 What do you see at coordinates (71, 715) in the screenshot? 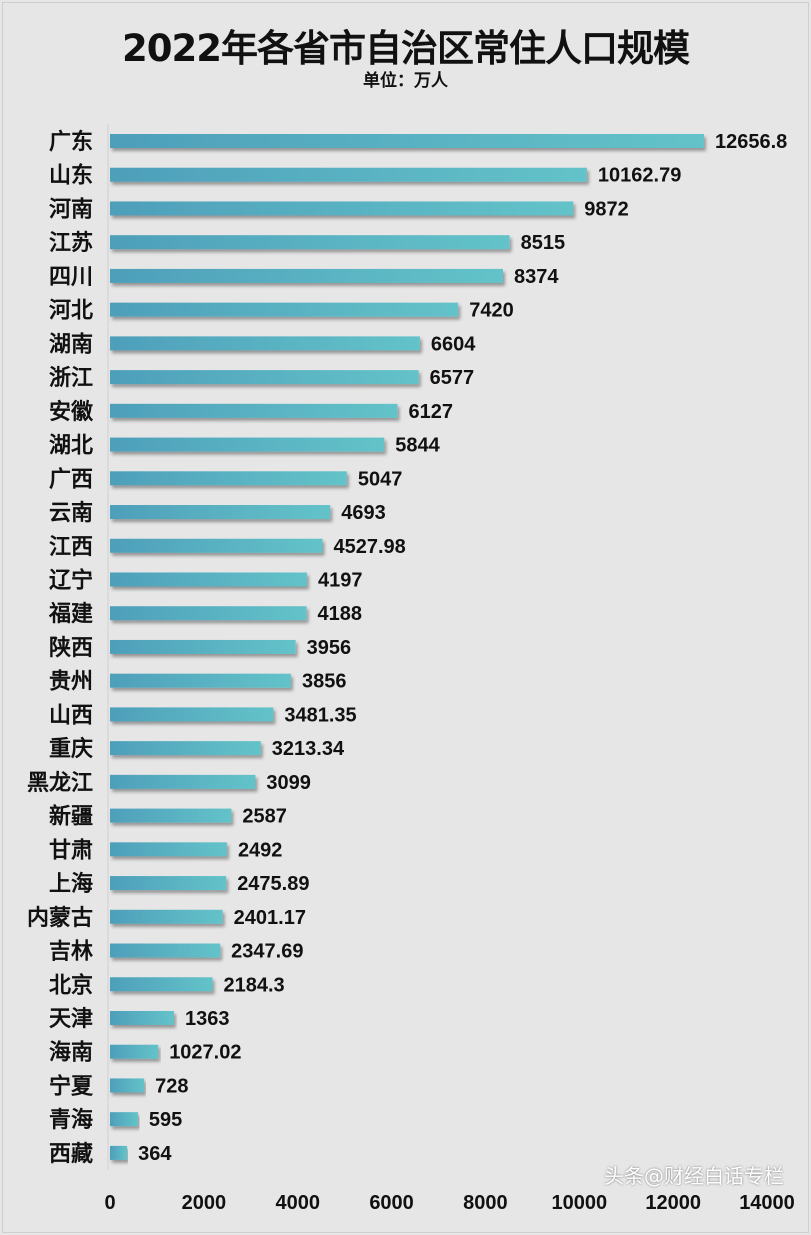
I see `category-label: 山西` at bounding box center [71, 715].